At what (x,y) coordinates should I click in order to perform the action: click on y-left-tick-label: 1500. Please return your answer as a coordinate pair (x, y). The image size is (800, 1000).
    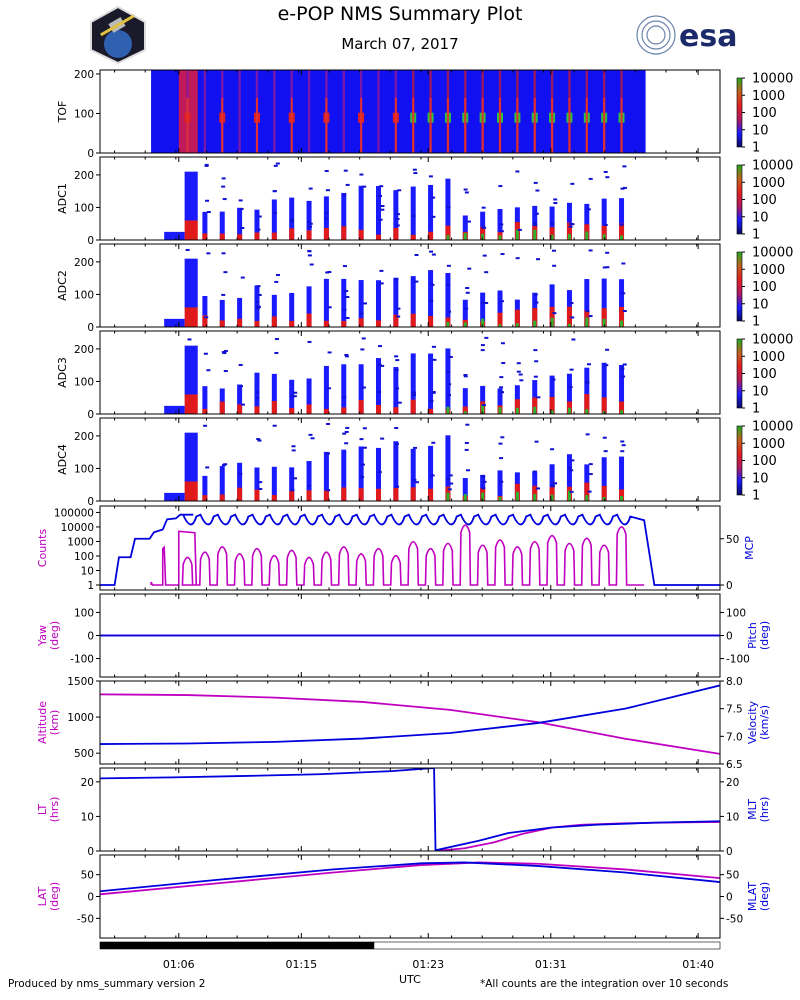
    Looking at the image, I should click on (80, 682).